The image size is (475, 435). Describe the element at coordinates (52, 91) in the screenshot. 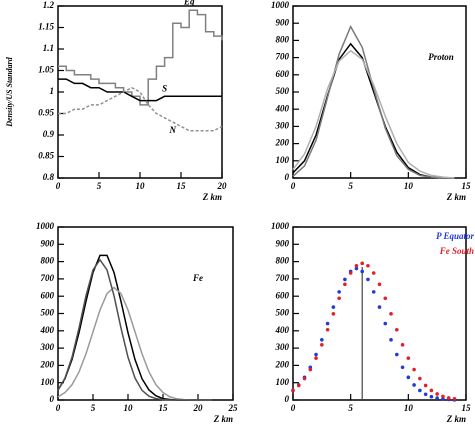

I see `y-tick-label: 1` at that location.